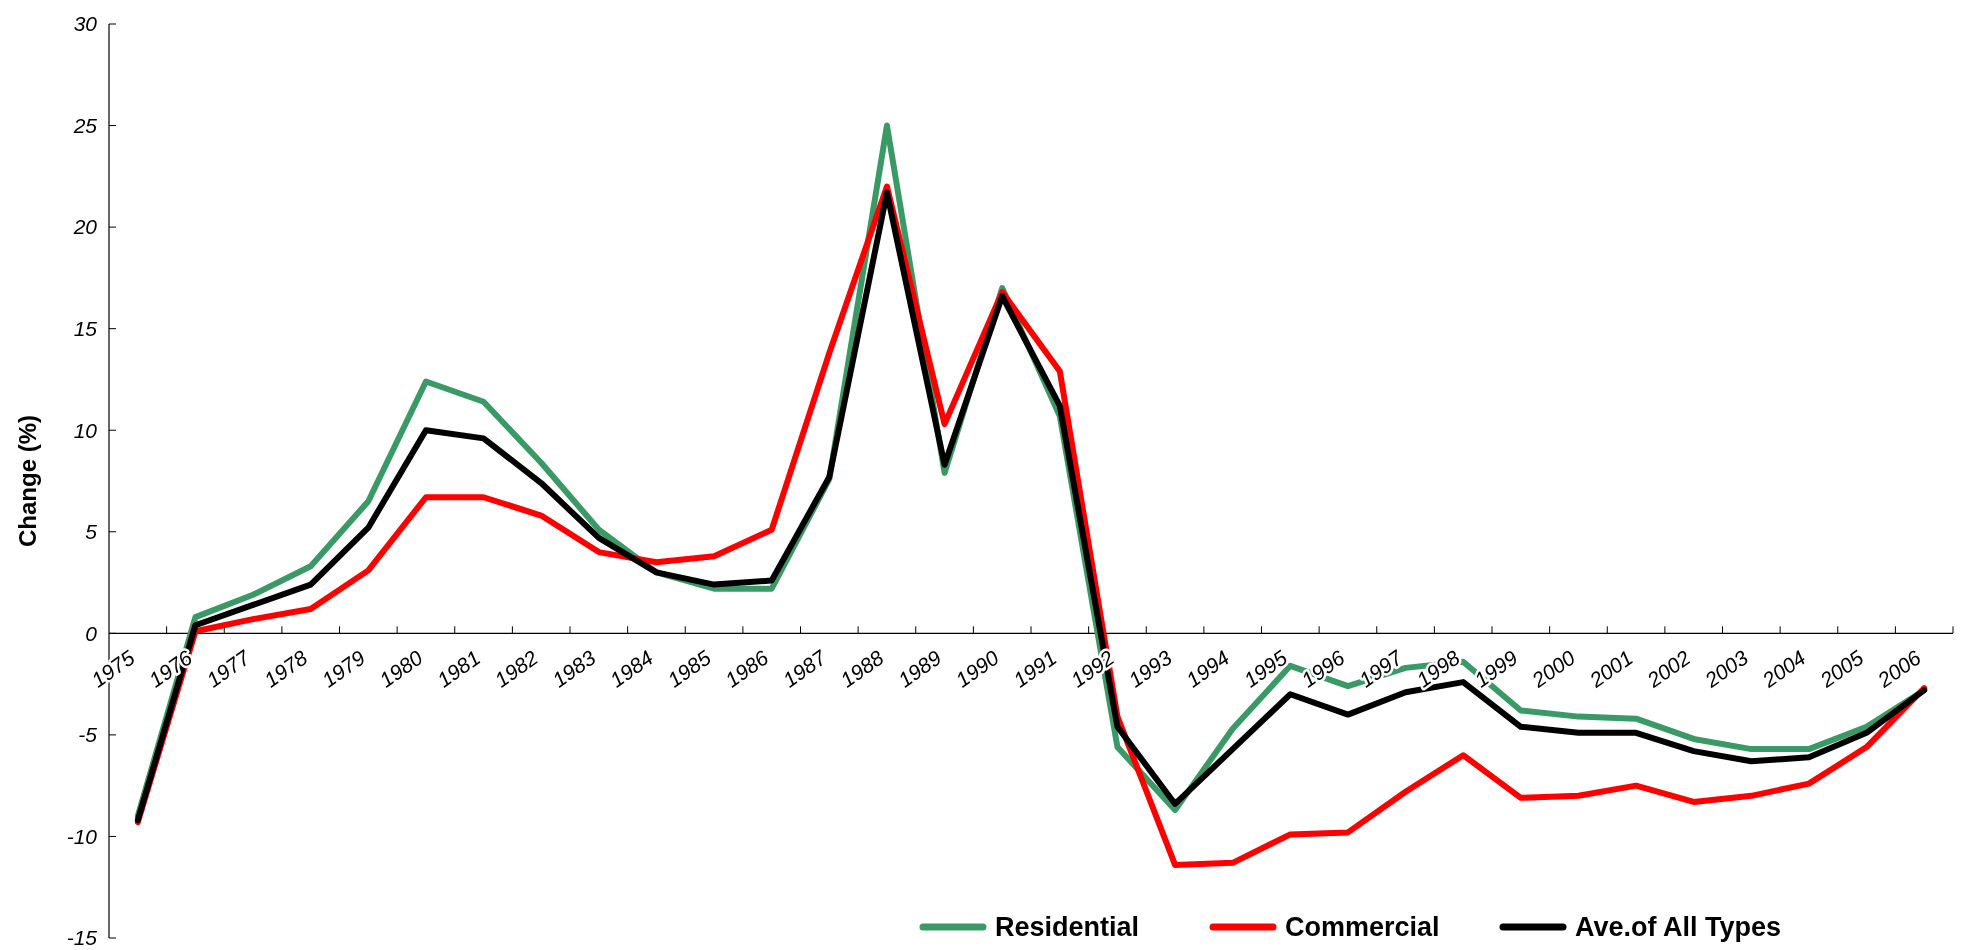  I want to click on y-tick-label: -5, so click(88, 735).